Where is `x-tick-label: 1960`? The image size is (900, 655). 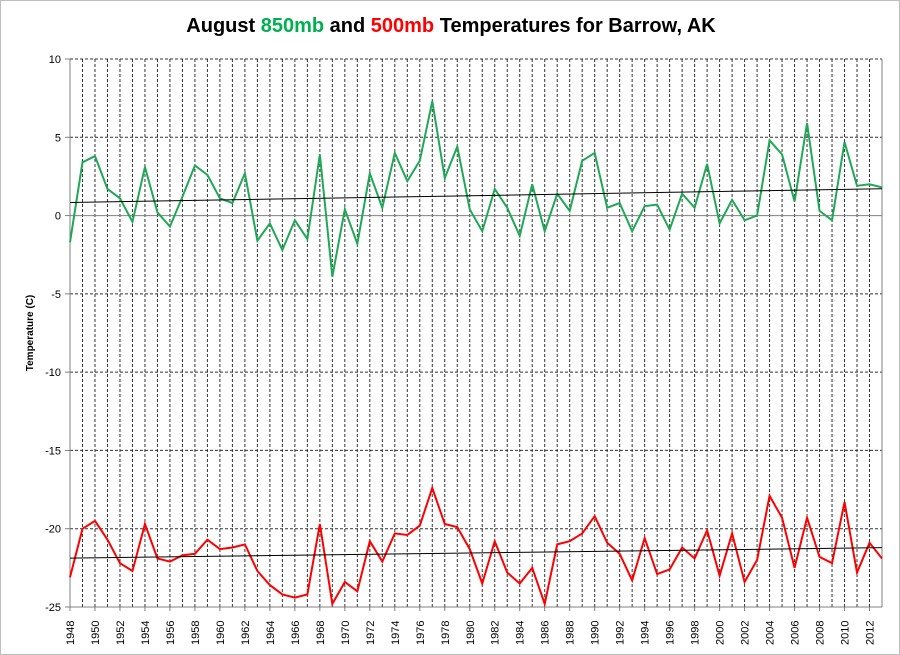 x-tick-label: 1960 is located at coordinates (221, 633).